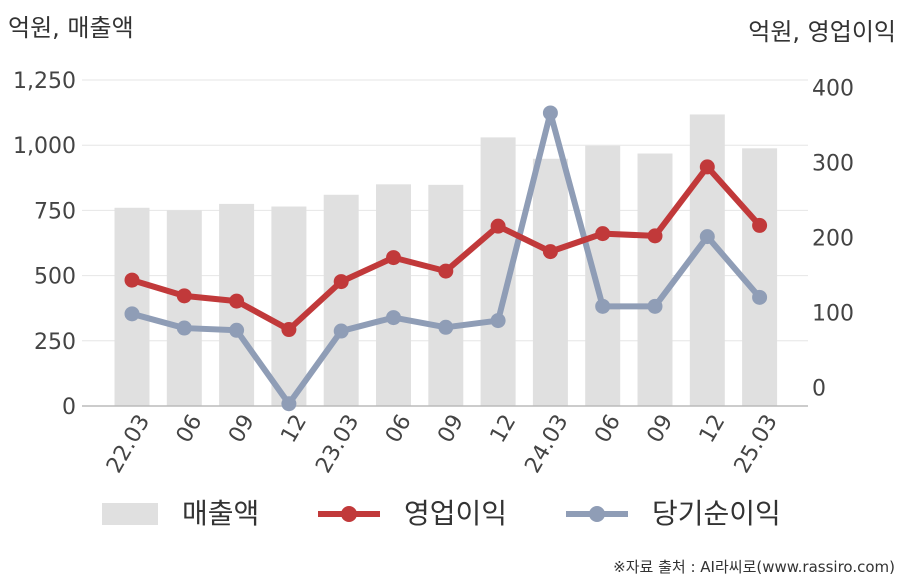 The width and height of the screenshot is (908, 580). Describe the element at coordinates (71, 28) in the screenshot. I see `left-axis-unit-label: 억원, 매출액` at that location.